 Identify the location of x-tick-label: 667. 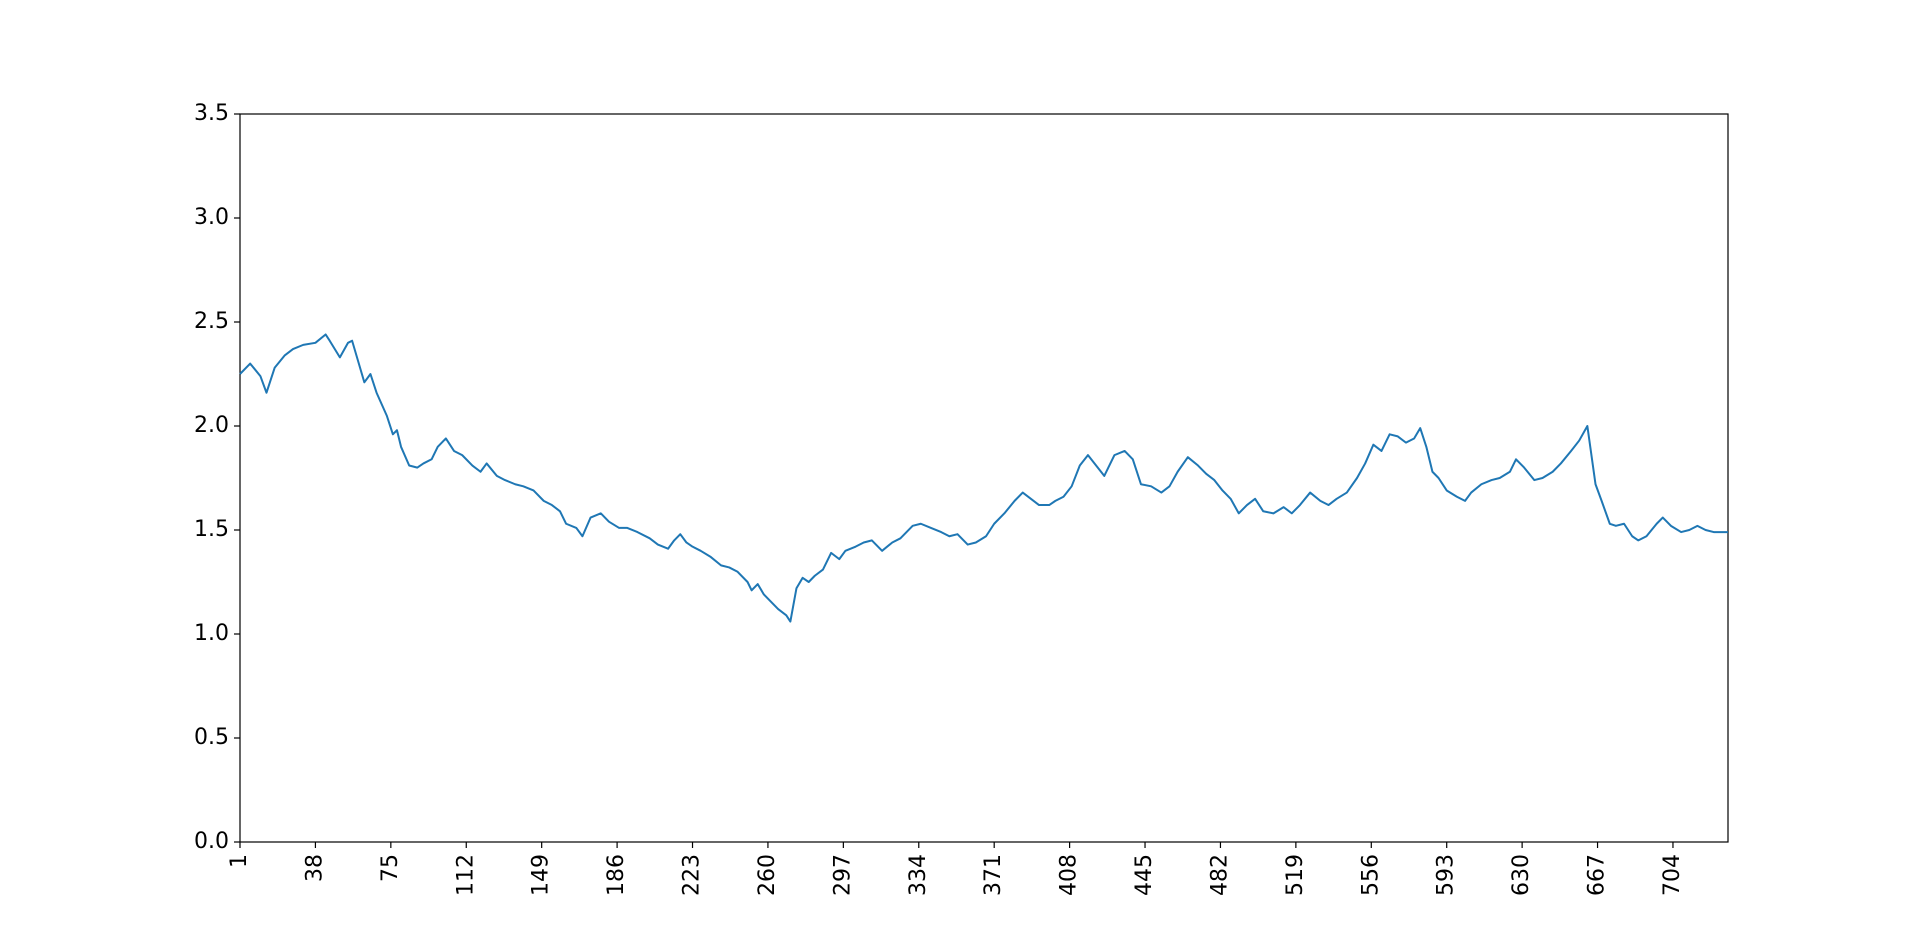
(1597, 875).